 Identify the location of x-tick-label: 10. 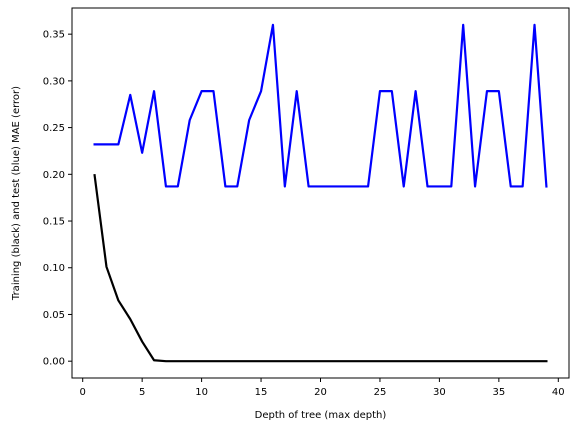
(201, 392).